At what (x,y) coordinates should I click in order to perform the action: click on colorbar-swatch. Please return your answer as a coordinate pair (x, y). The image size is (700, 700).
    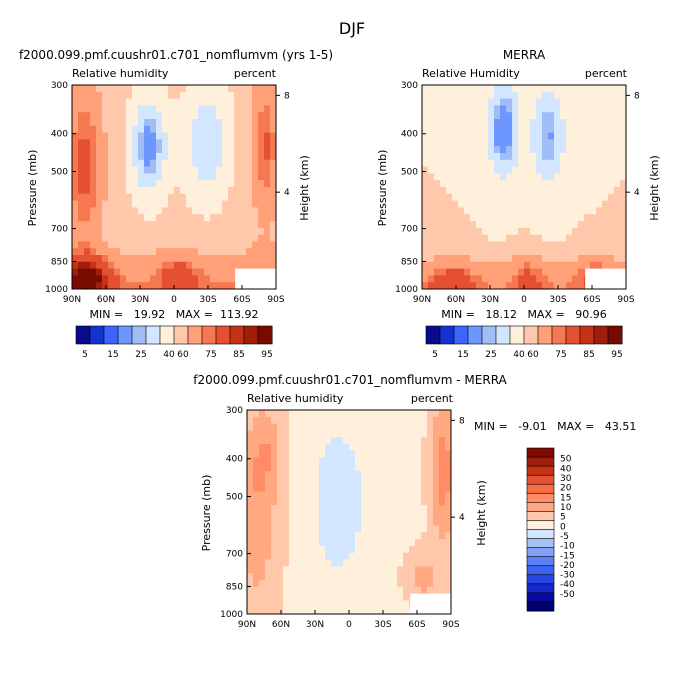
    Looking at the image, I should click on (517, 335).